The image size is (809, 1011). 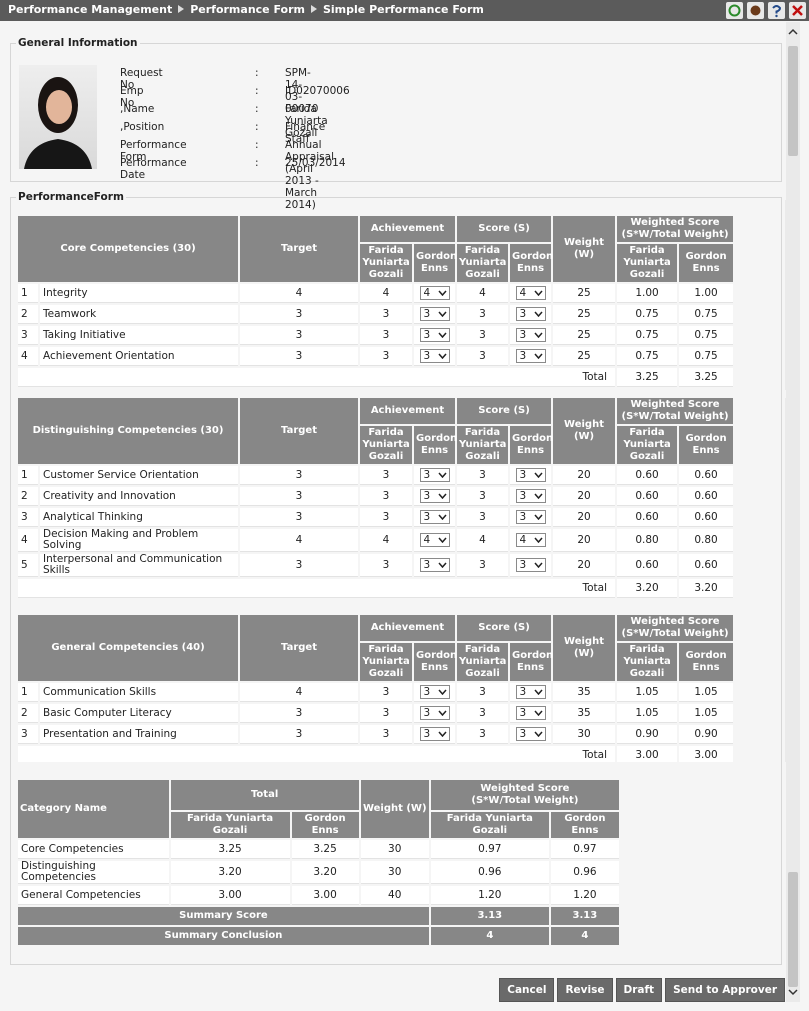 What do you see at coordinates (675, 621) in the screenshot?
I see `header-text: Weighted Score` at bounding box center [675, 621].